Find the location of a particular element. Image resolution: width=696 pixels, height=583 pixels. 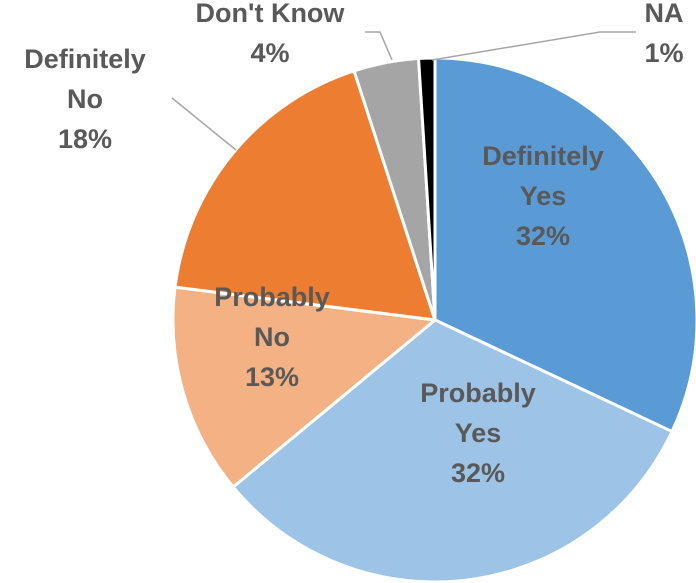

pie-slice-probably-no is located at coordinates (304, 387).